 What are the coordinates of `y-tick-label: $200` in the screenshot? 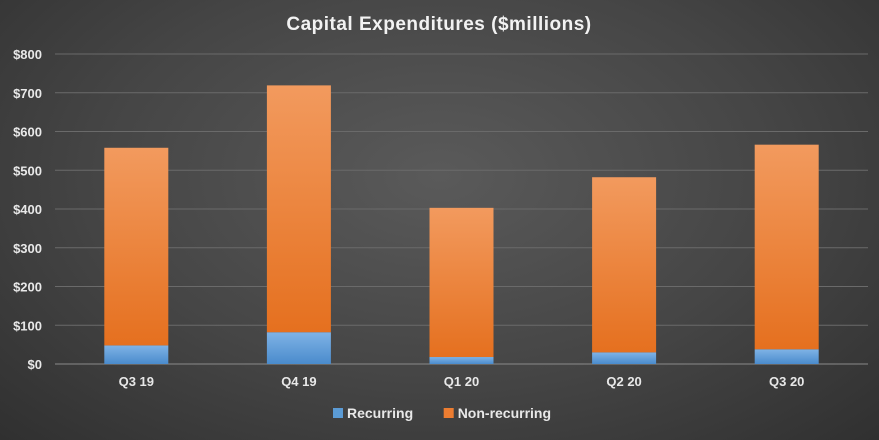 It's located at (27, 287).